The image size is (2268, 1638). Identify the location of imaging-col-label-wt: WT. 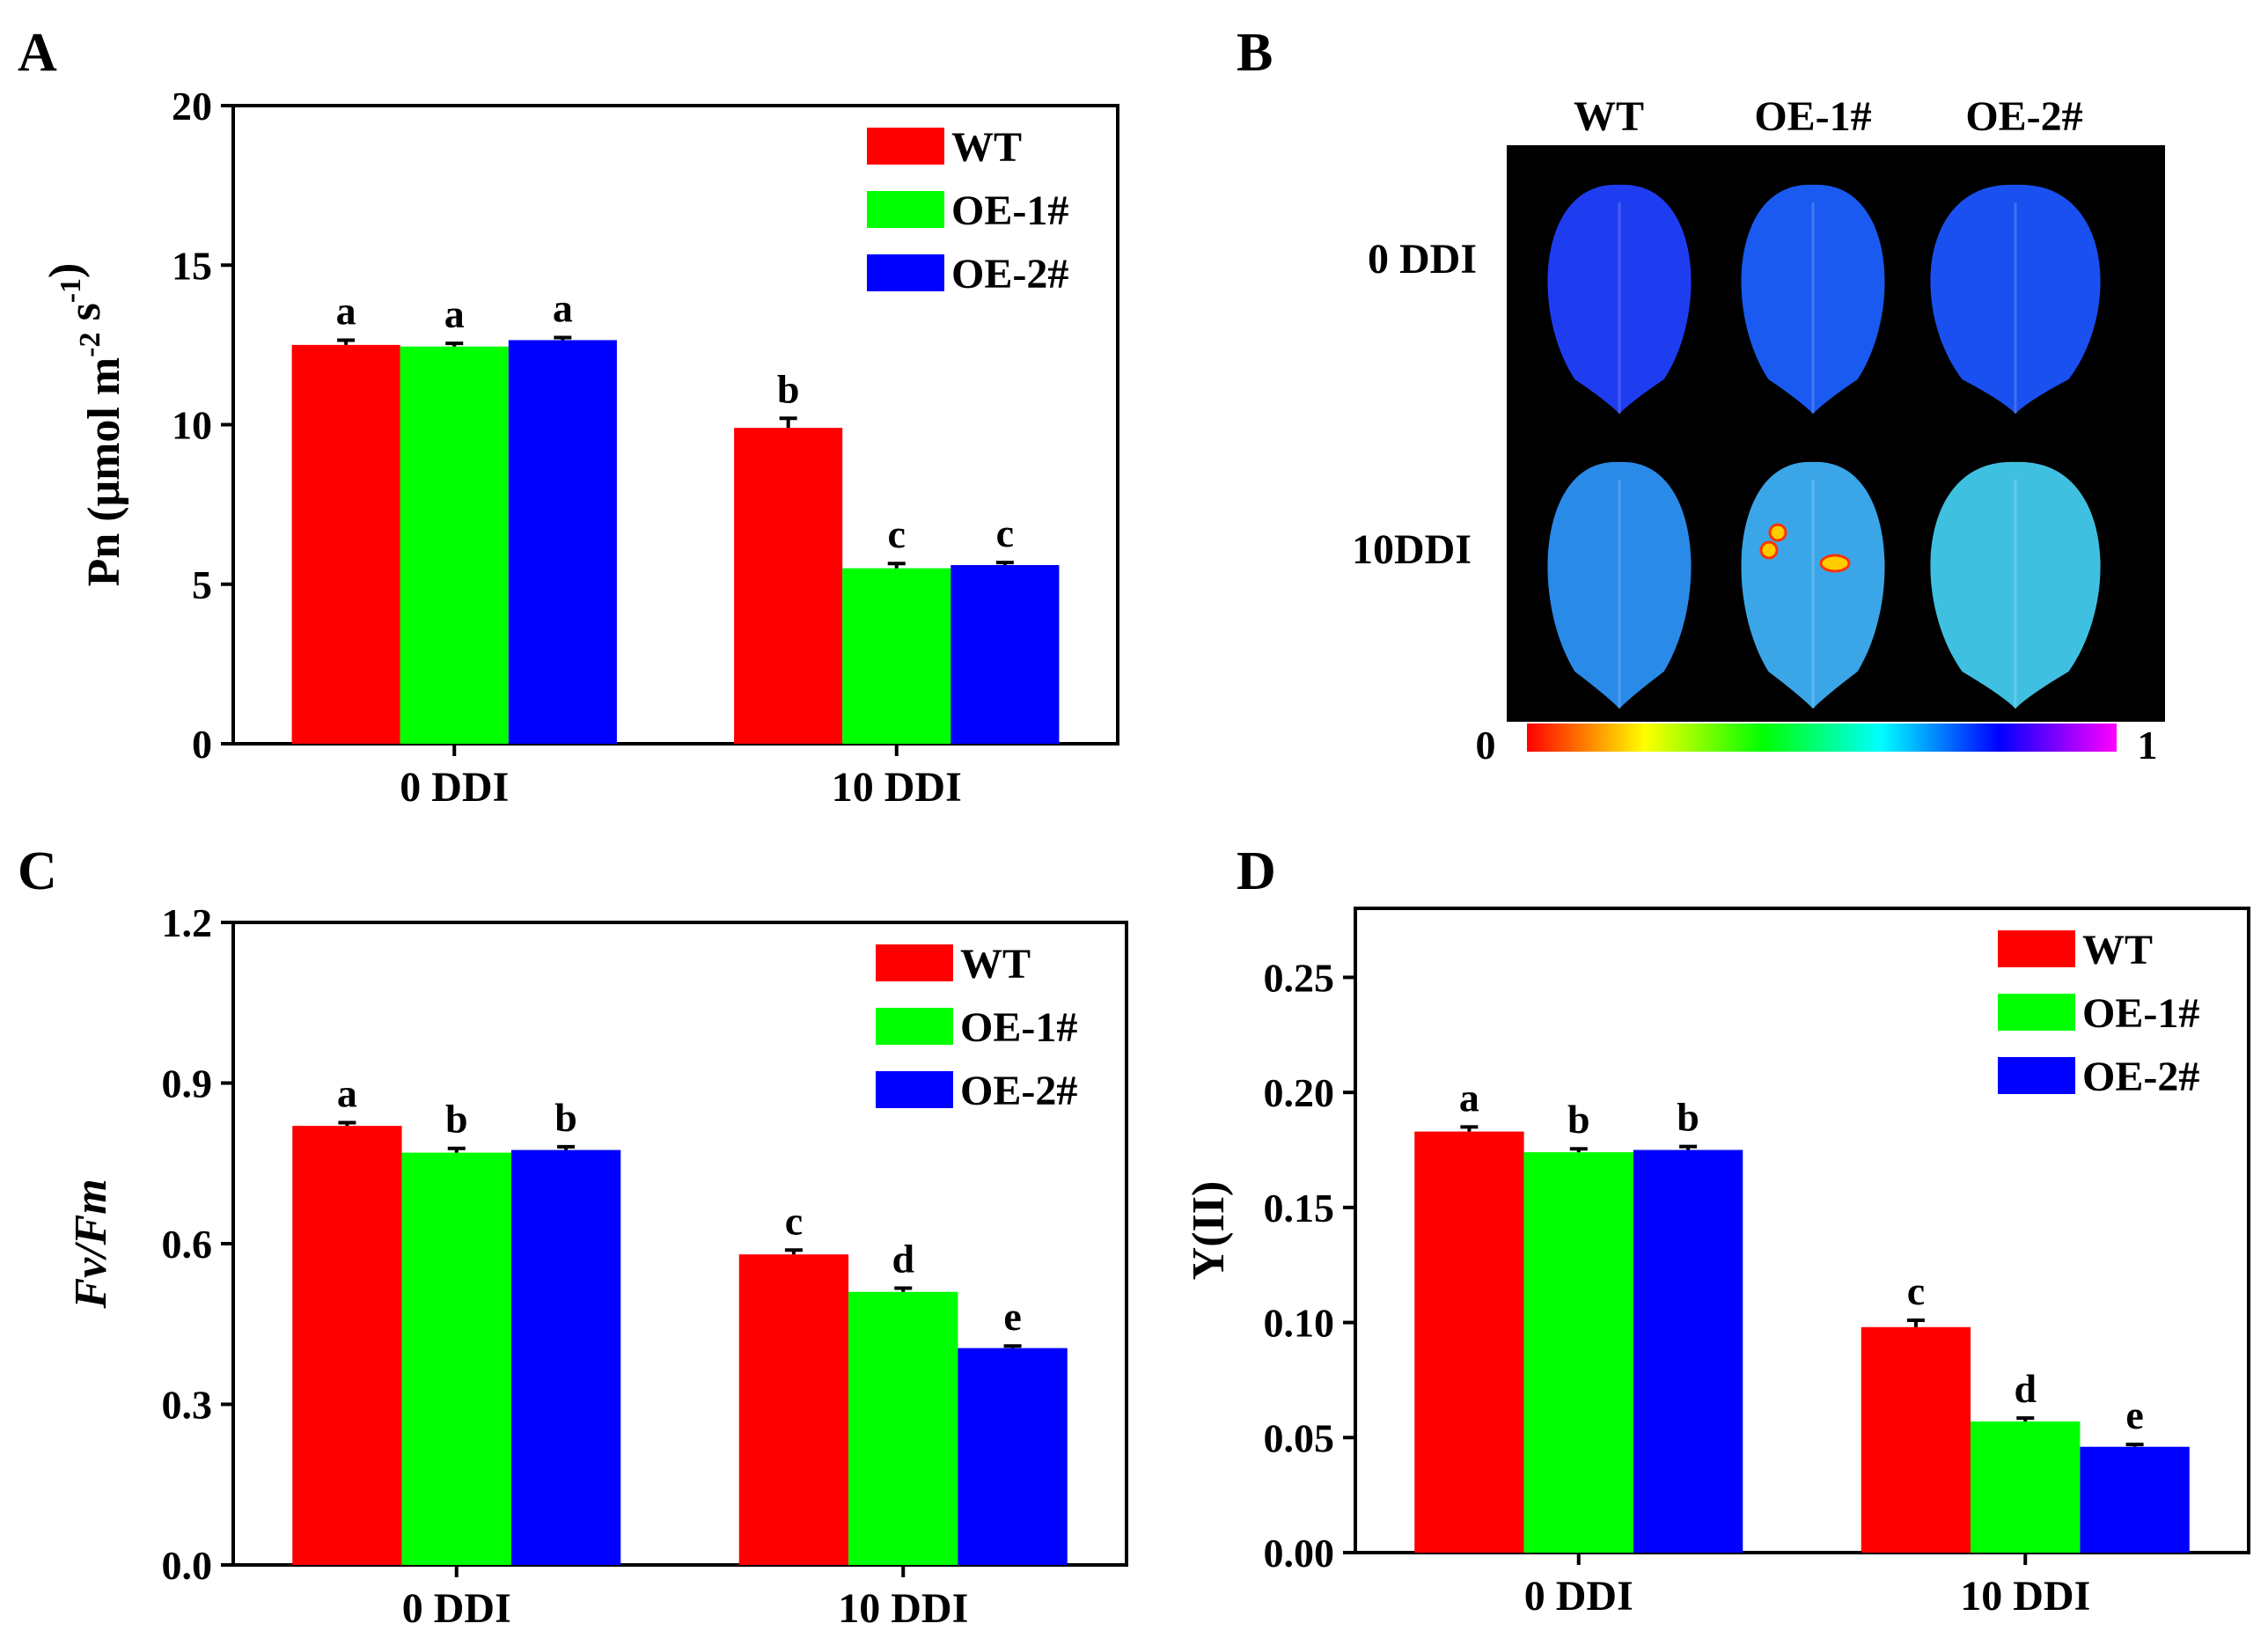
(1609, 116).